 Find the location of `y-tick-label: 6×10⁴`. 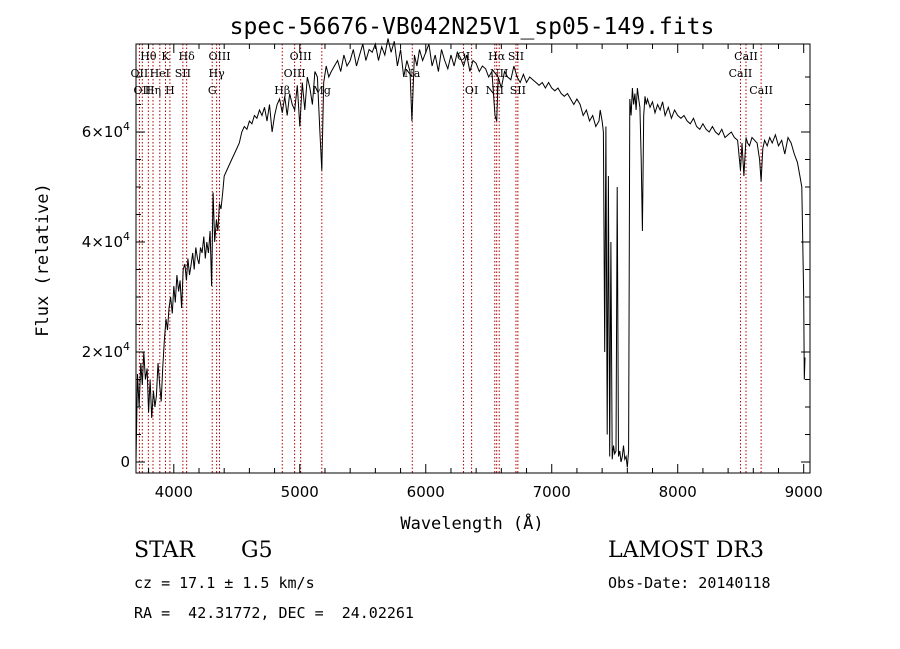

y-tick-label: 6×10⁴ is located at coordinates (106, 130).